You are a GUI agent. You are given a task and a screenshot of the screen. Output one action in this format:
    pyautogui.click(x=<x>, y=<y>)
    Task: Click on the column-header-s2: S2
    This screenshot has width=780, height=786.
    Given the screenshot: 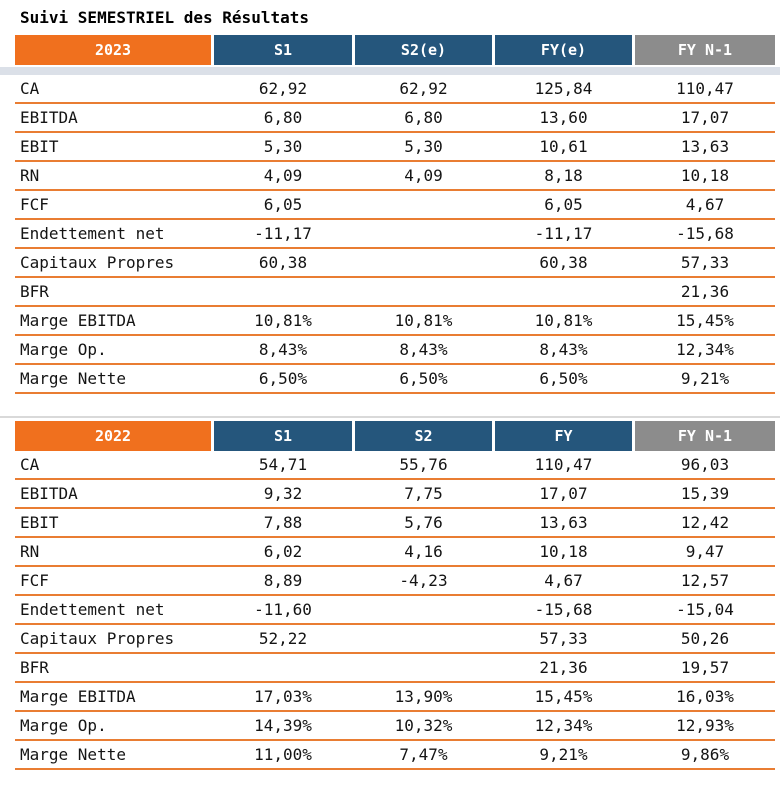 What is the action you would take?
    pyautogui.click(x=423, y=436)
    